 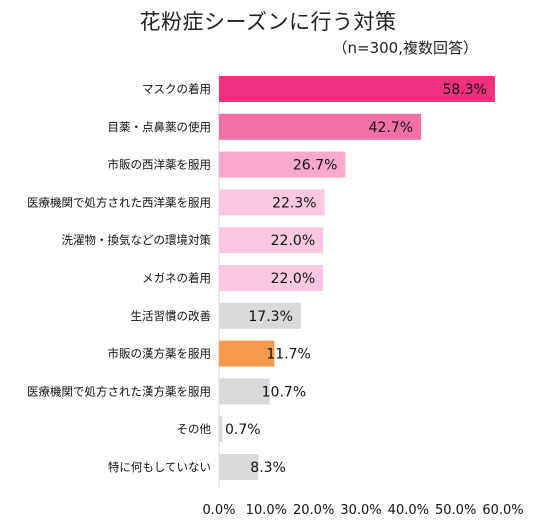 I want to click on x-tick-label: 20.0%, so click(x=313, y=510).